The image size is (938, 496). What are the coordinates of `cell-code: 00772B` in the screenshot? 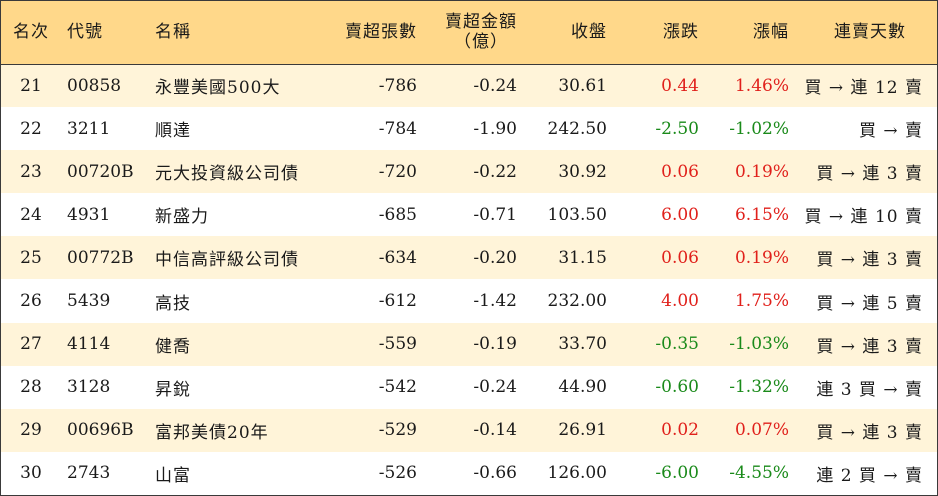 It's located at (100, 257).